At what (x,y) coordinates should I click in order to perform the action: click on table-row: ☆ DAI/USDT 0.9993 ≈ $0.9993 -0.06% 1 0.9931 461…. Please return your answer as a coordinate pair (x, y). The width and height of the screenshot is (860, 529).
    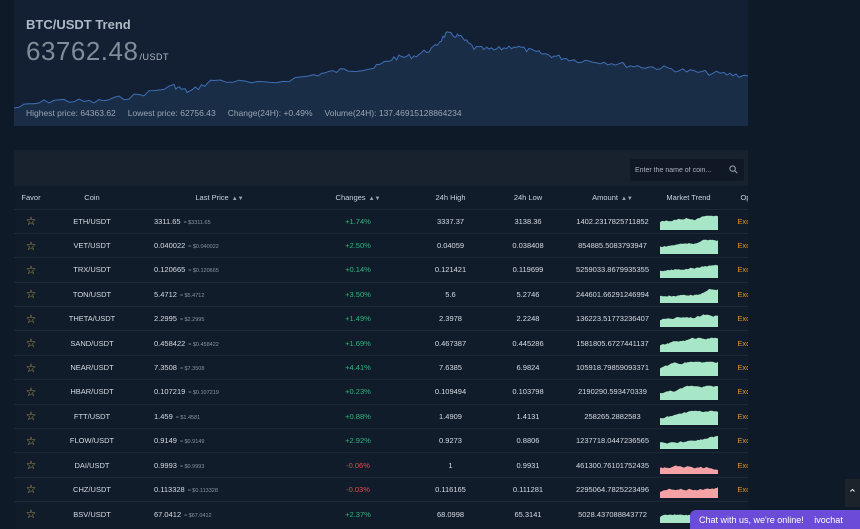
    Looking at the image, I should click on (381, 465).